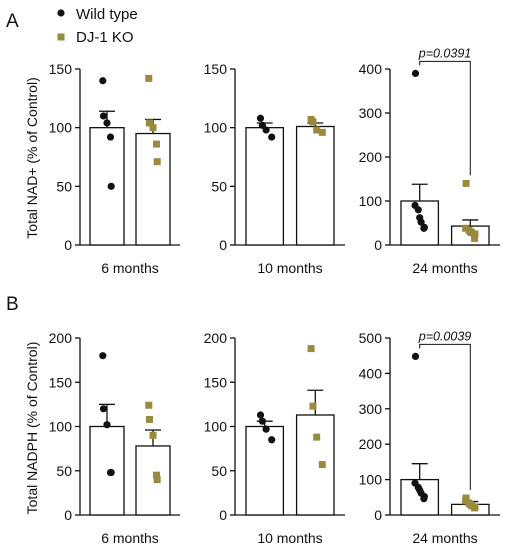  I want to click on chart-b-10-months: 0 50 100 150 200 10 months, so click(274, 438).